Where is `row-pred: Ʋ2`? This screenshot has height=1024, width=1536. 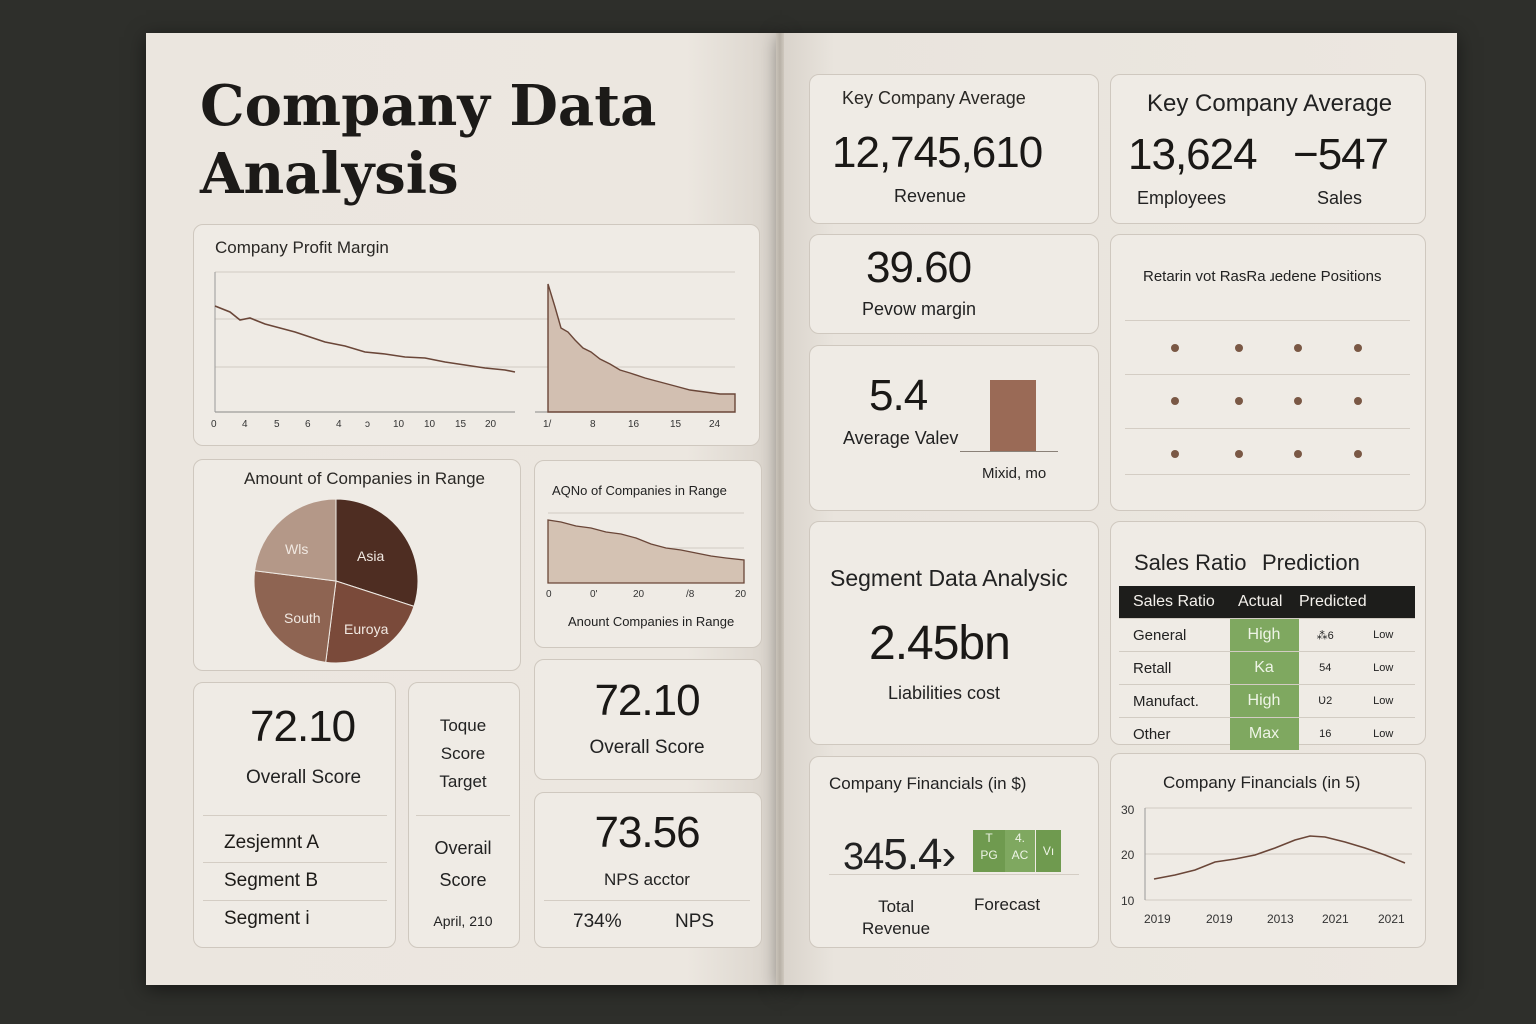
row-pred: Ʋ2 is located at coordinates (1326, 701).